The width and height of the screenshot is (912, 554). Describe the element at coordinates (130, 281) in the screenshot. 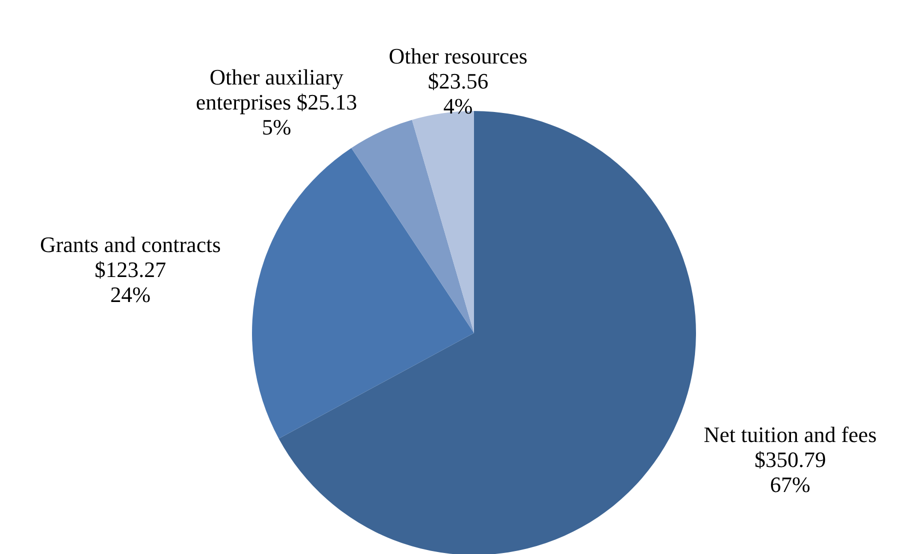

I see `data-label: $123.27 24%` at that location.